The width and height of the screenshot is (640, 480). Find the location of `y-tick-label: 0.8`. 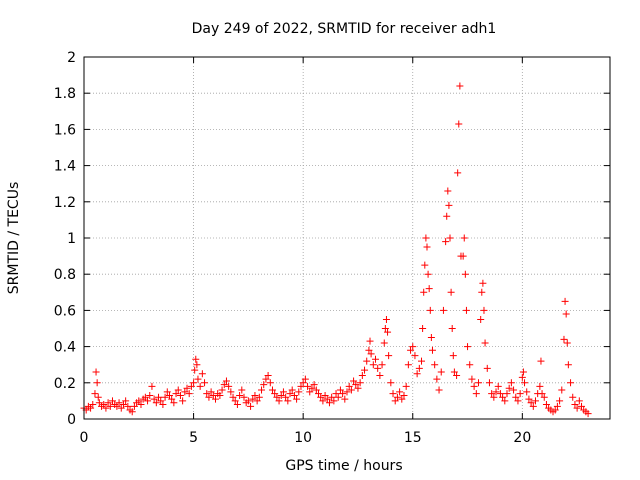

y-tick-label: 0.8 is located at coordinates (65, 275).